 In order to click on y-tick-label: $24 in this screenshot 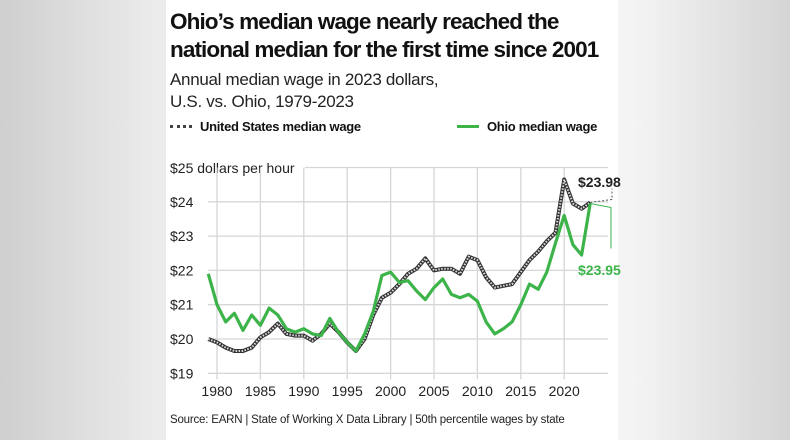, I will do `click(182, 202)`.